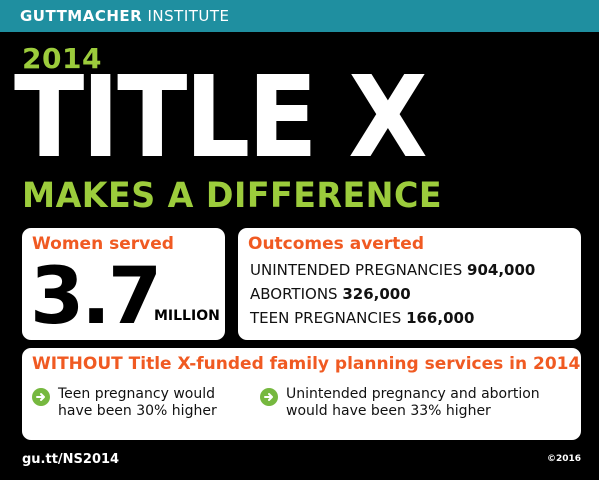 The image size is (599, 480). What do you see at coordinates (232, 196) in the screenshot?
I see `subtitle: MAKES A DIFFERENCE` at bounding box center [232, 196].